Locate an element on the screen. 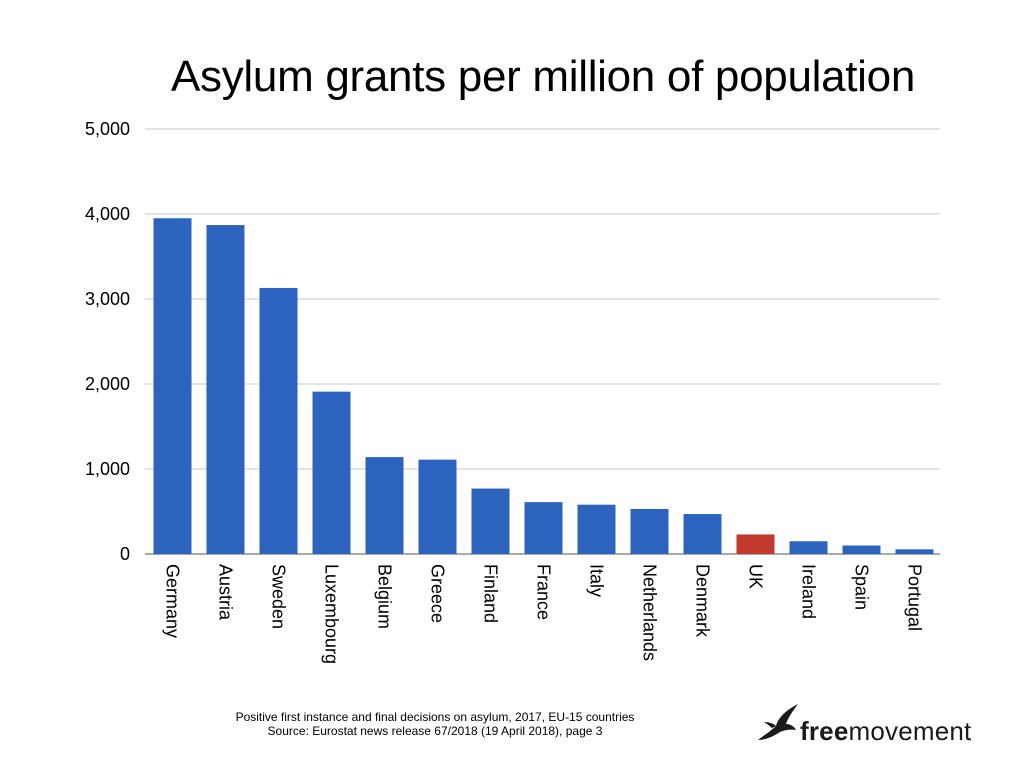 Image resolution: width=1024 pixels, height=768 pixels. y-tick-label: 5,000 is located at coordinates (107, 129).